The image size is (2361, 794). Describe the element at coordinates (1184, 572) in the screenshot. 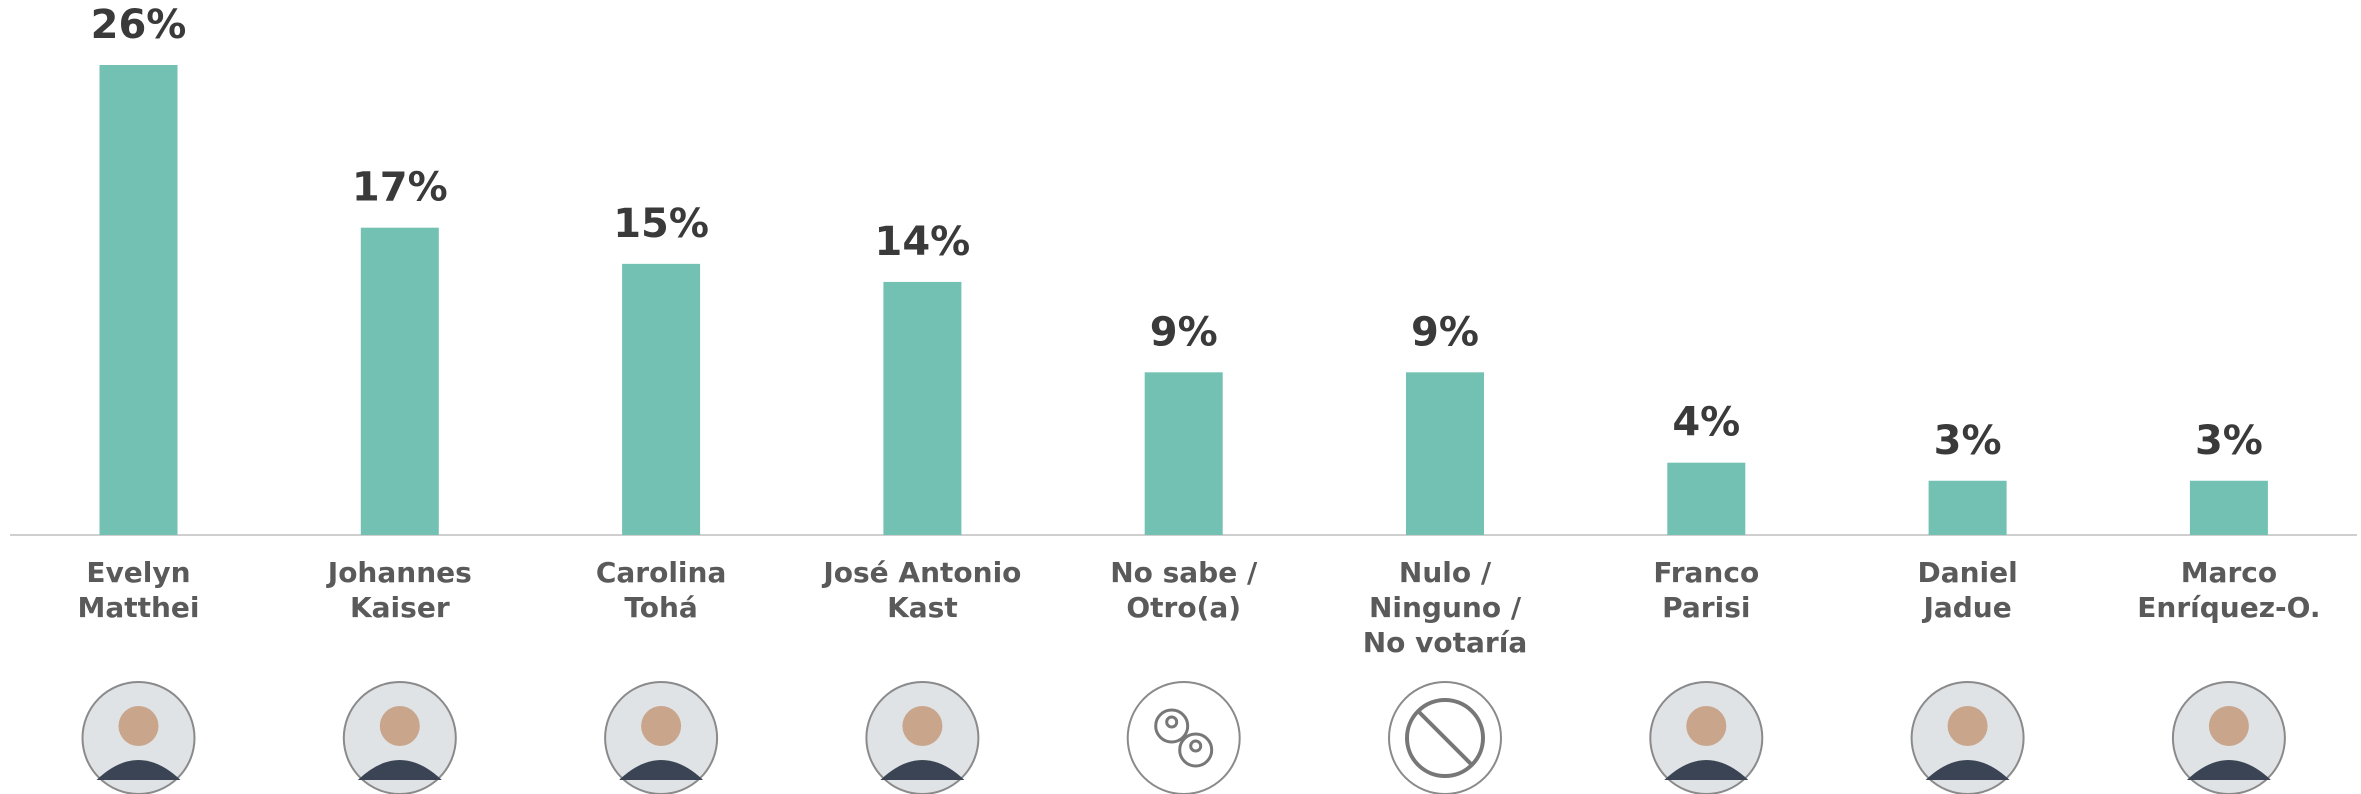

I see `category-label: No sabe /` at that location.